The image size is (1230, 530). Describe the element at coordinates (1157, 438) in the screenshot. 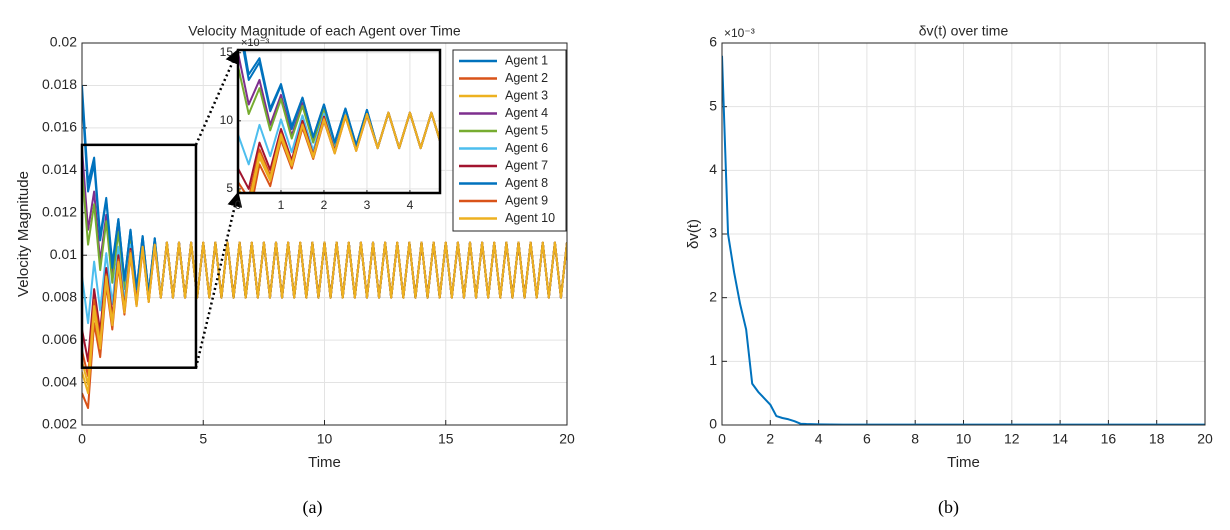

I see `x-tick-label: 18` at that location.